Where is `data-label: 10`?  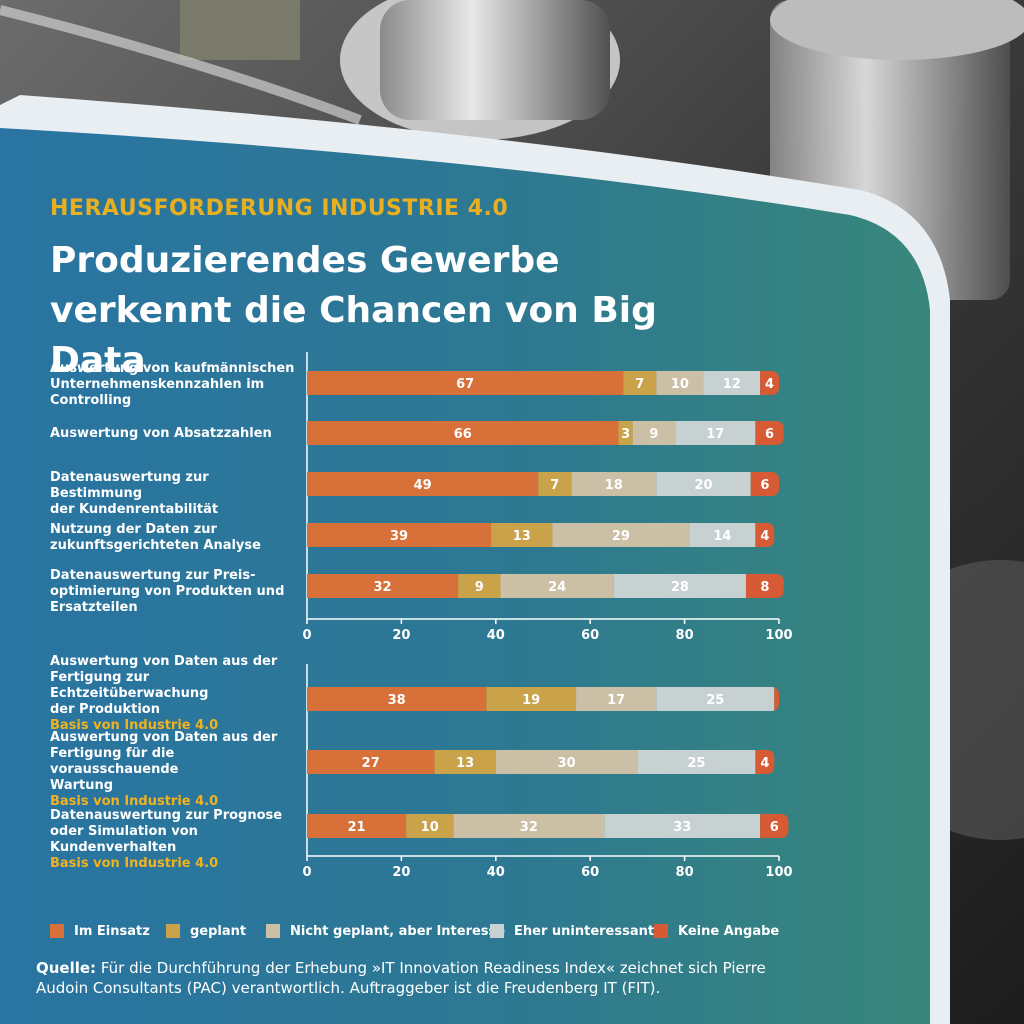 data-label: 10 is located at coordinates (680, 384).